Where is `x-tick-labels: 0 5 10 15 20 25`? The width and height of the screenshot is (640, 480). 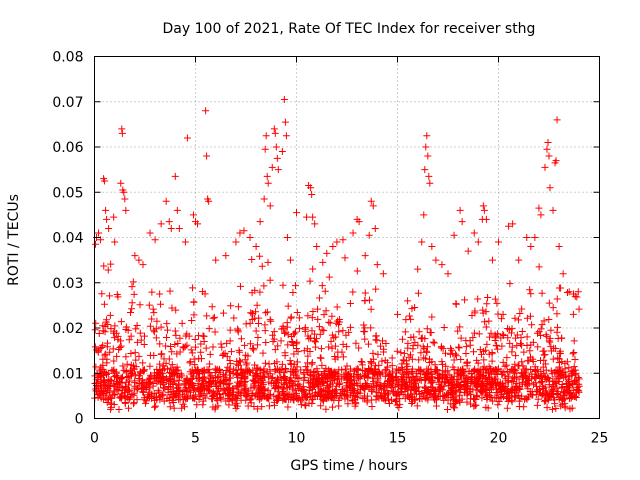 x-tick-labels: 0 5 10 15 20 25 is located at coordinates (349, 439).